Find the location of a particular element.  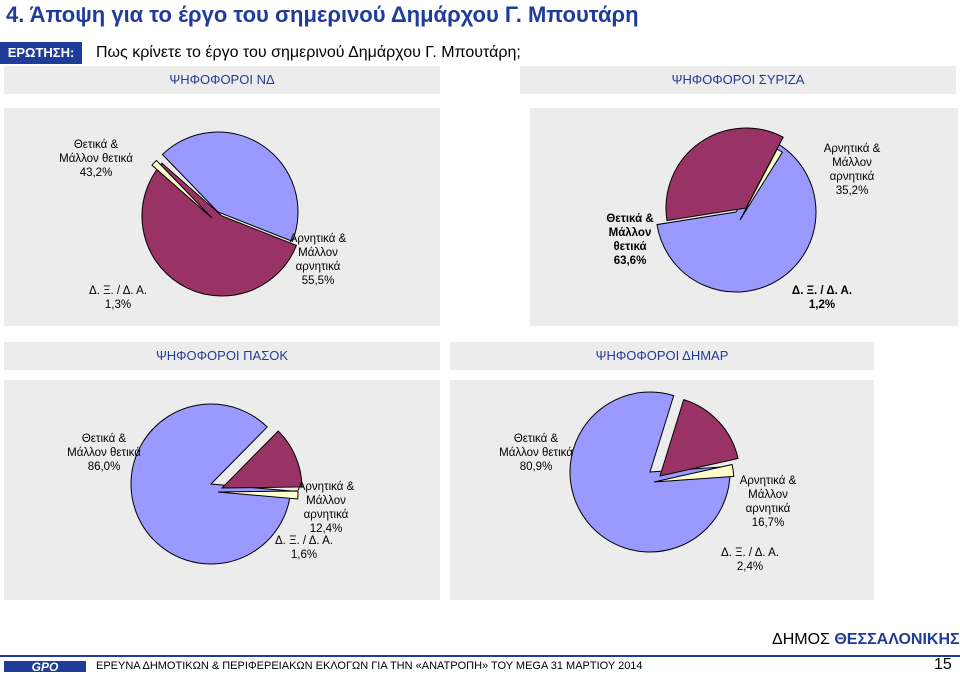

slice-label-positive: Θετικά & Μάλλον θετικά 43,2% is located at coordinates (96, 159).